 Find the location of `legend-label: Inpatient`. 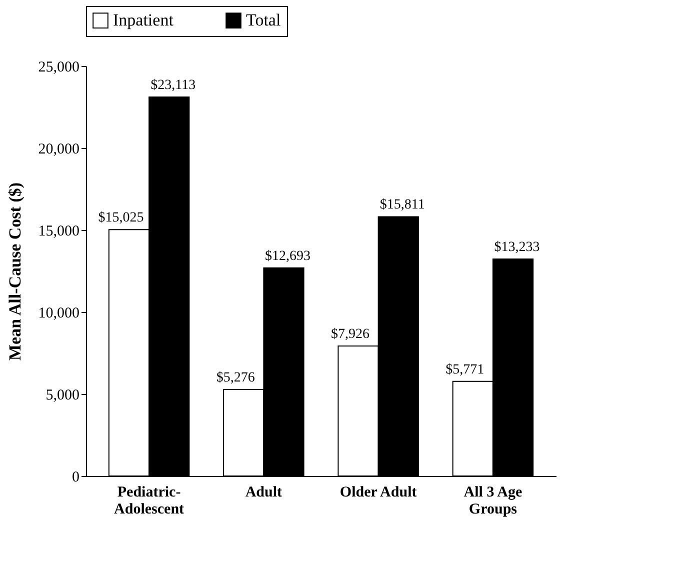

legend-label: Inpatient is located at coordinates (143, 20).